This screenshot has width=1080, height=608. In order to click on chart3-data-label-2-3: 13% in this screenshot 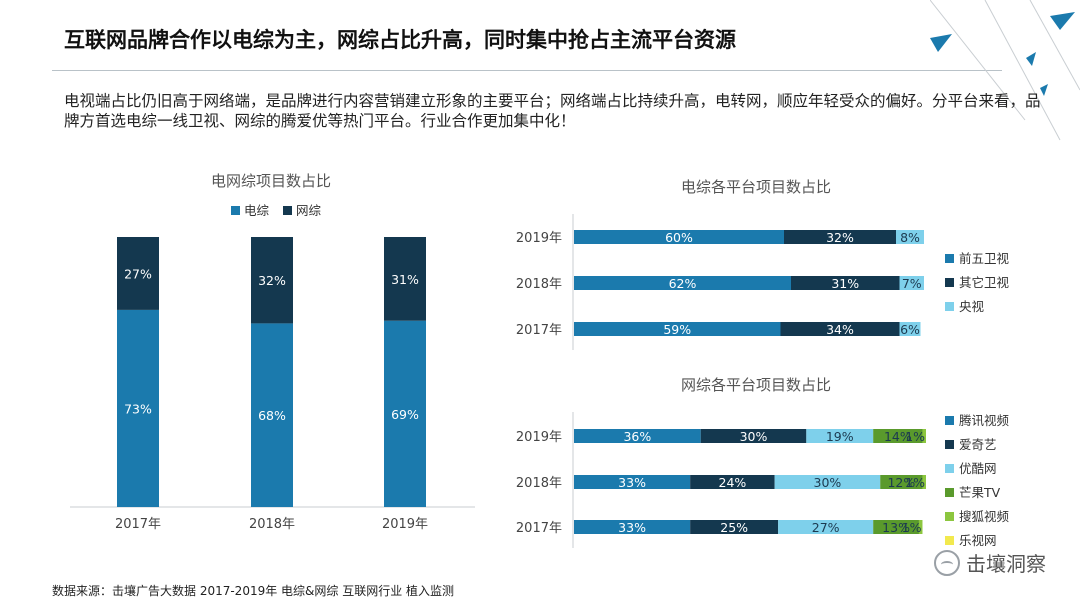, I will do `click(896, 527)`.